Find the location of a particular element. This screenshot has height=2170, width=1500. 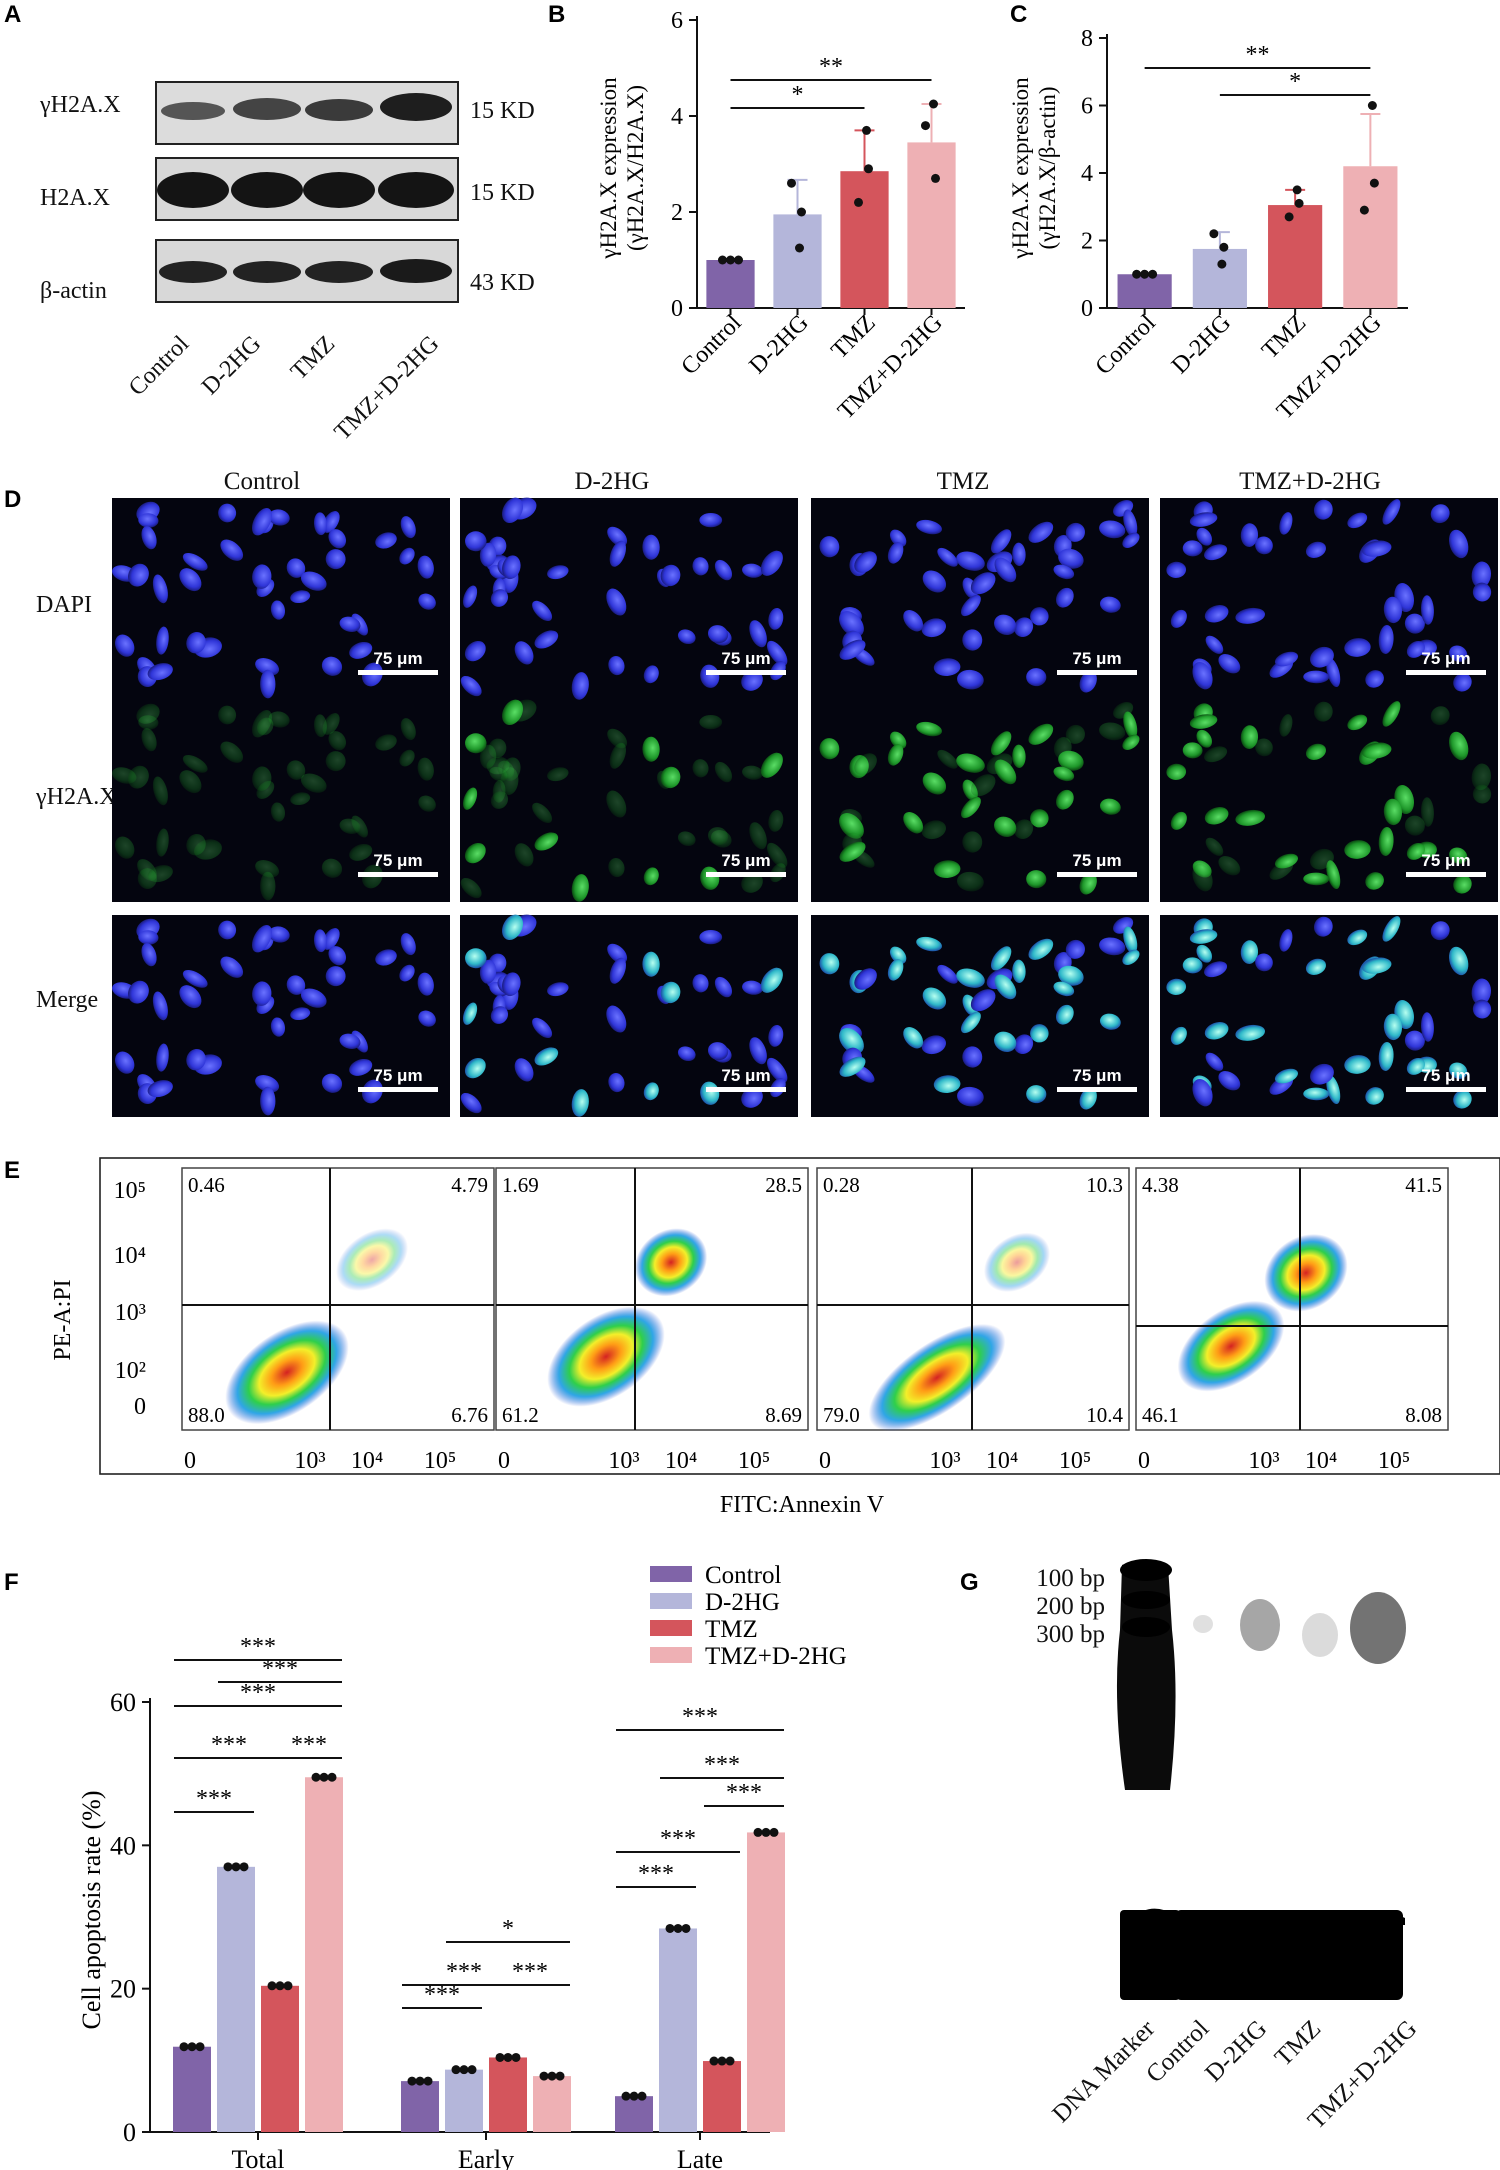

x-tick-label: D-2HG is located at coordinates (1201, 344).